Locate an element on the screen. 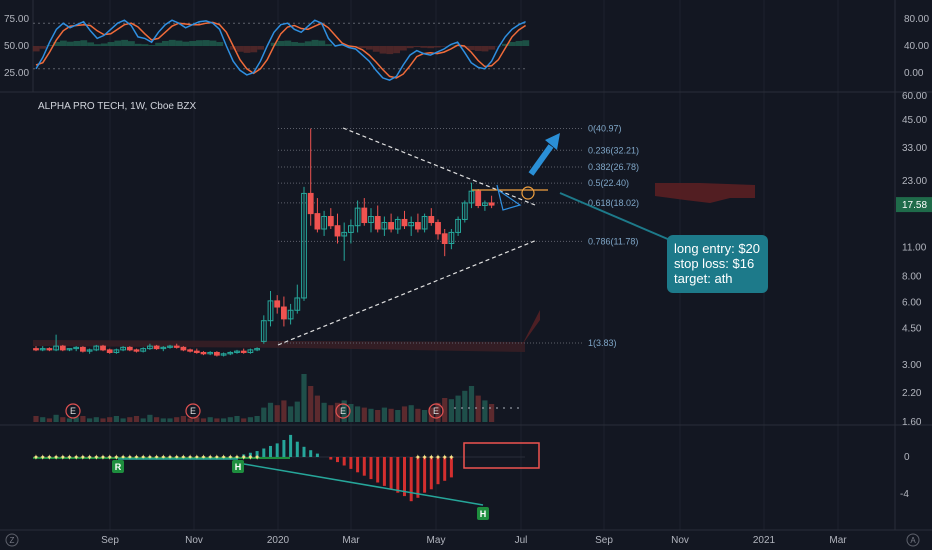 The image size is (932, 550). auto-scale-icon: A is located at coordinates (913, 540).